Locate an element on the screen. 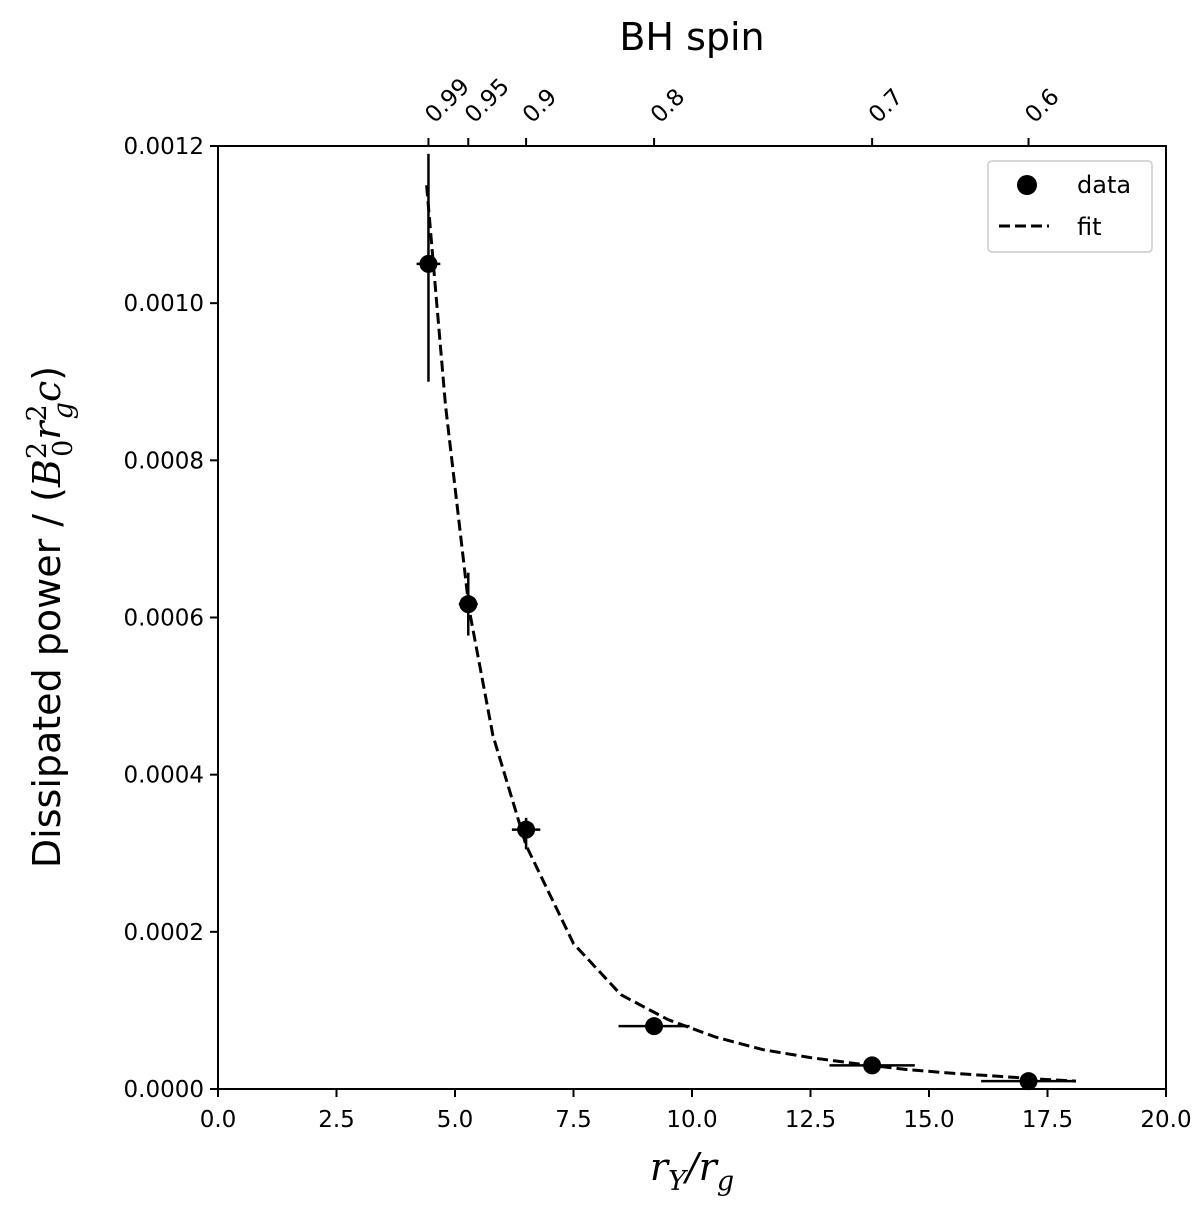 The width and height of the screenshot is (1200, 1216). y-tick-label: 0.0002 is located at coordinates (164, 933).